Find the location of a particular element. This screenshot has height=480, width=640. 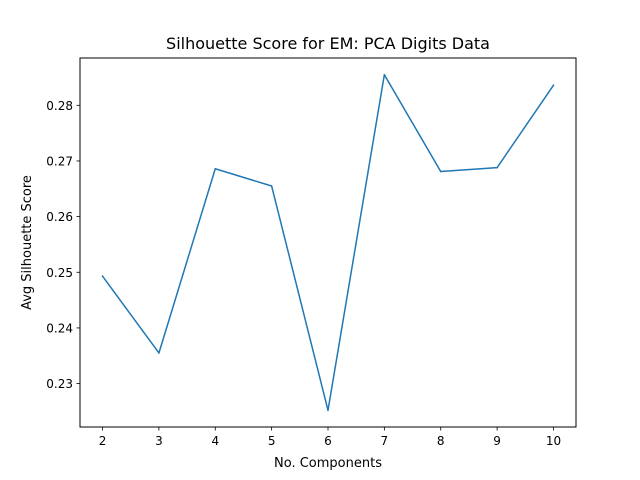

y-tick-label: 0.28 is located at coordinates (59, 106).